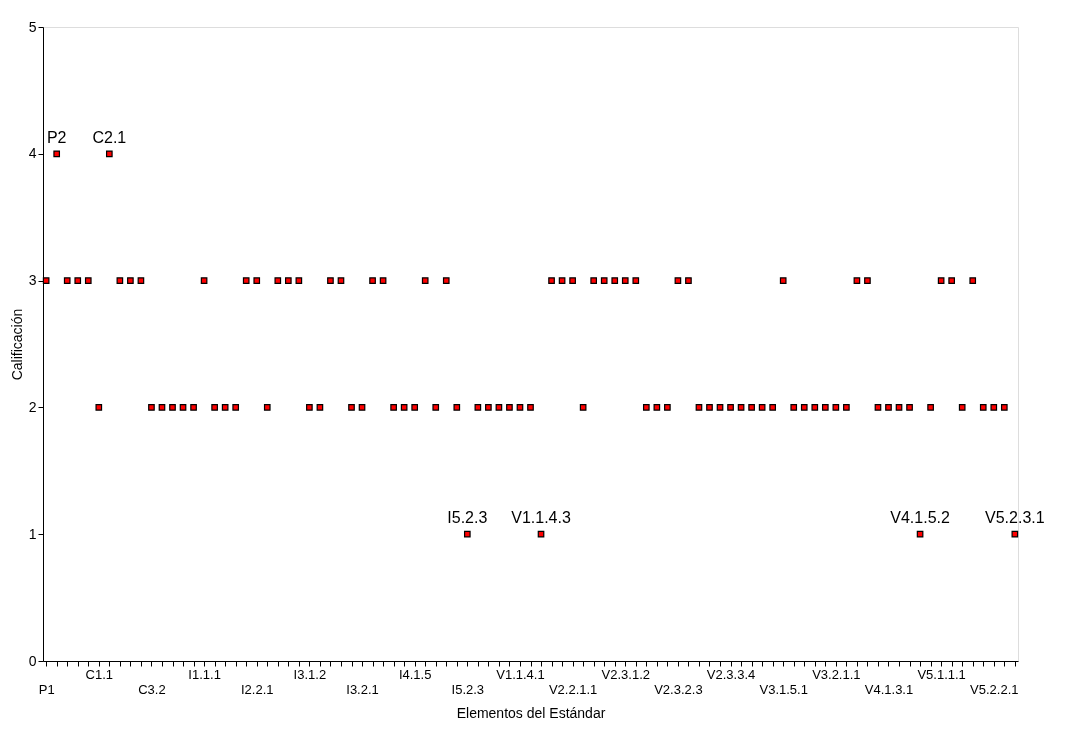  What do you see at coordinates (467, 518) in the screenshot?
I see `data-label: I5.2.3` at bounding box center [467, 518].